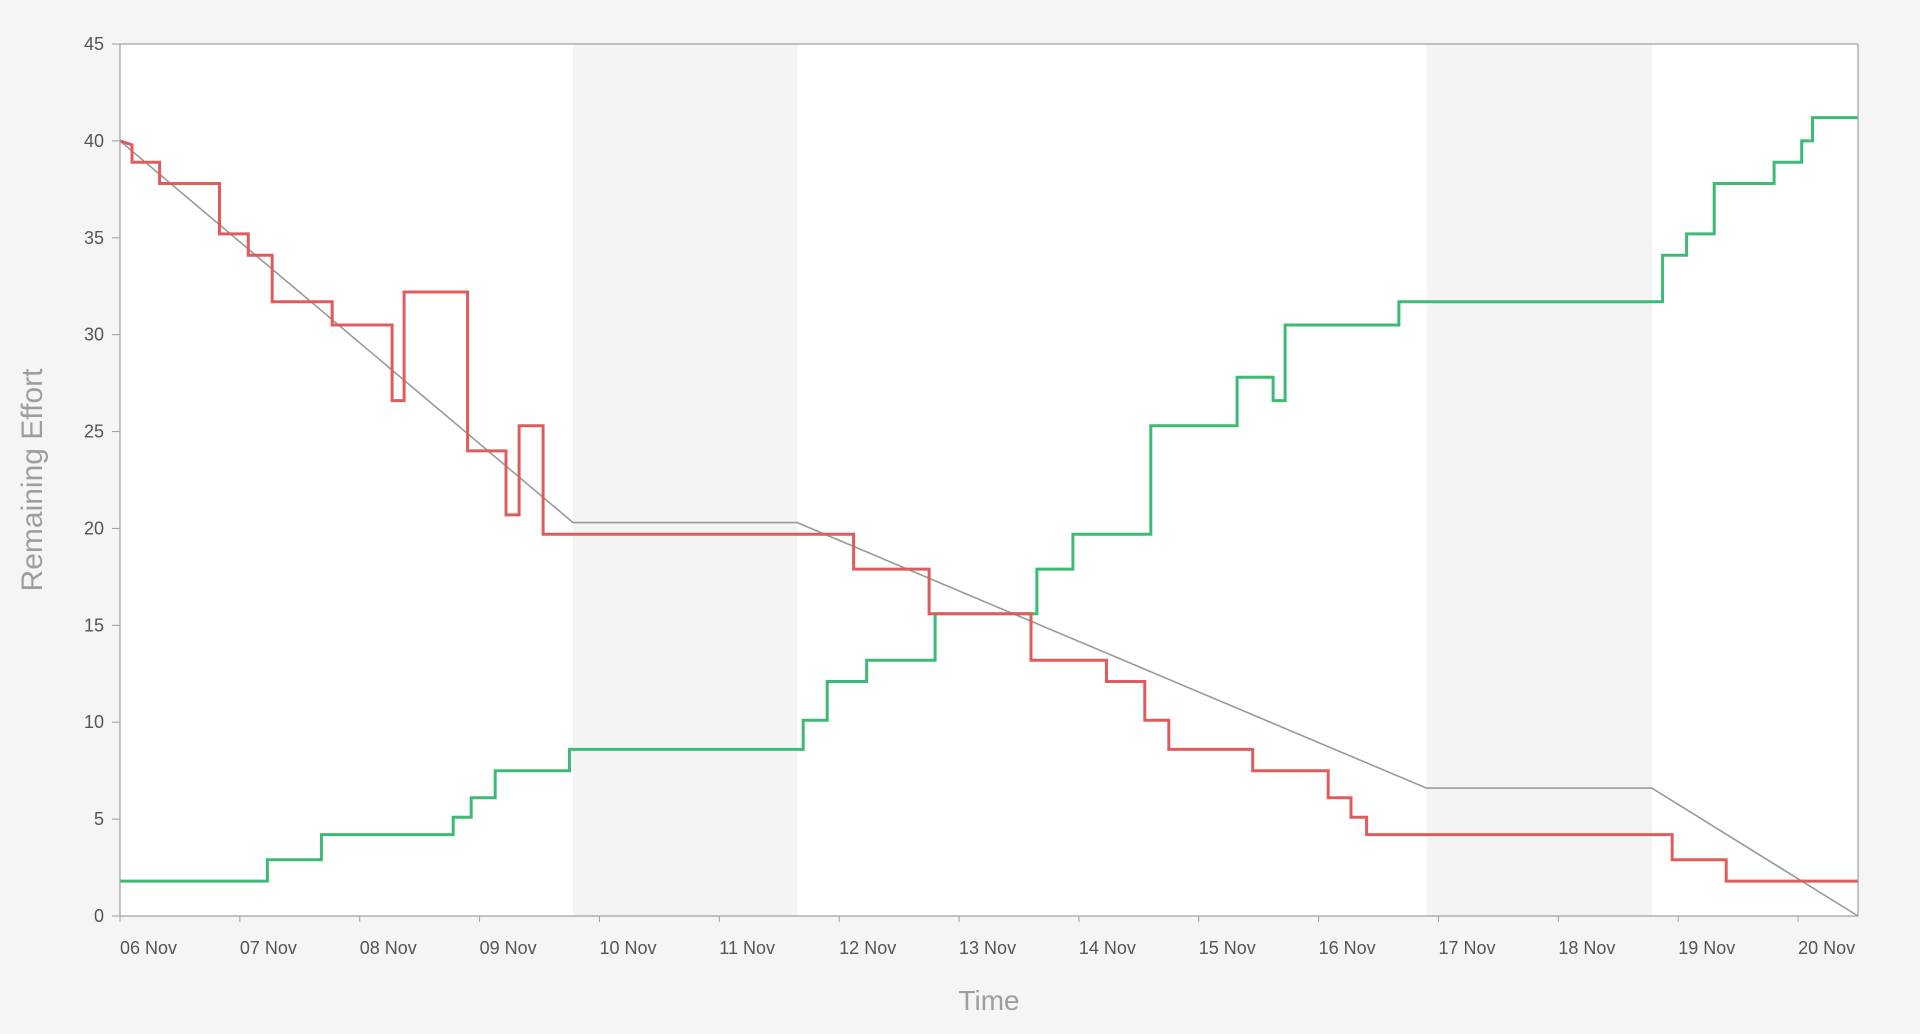 The image size is (1920, 1034). Describe the element at coordinates (94, 335) in the screenshot. I see `y-tick-label: 30` at that location.